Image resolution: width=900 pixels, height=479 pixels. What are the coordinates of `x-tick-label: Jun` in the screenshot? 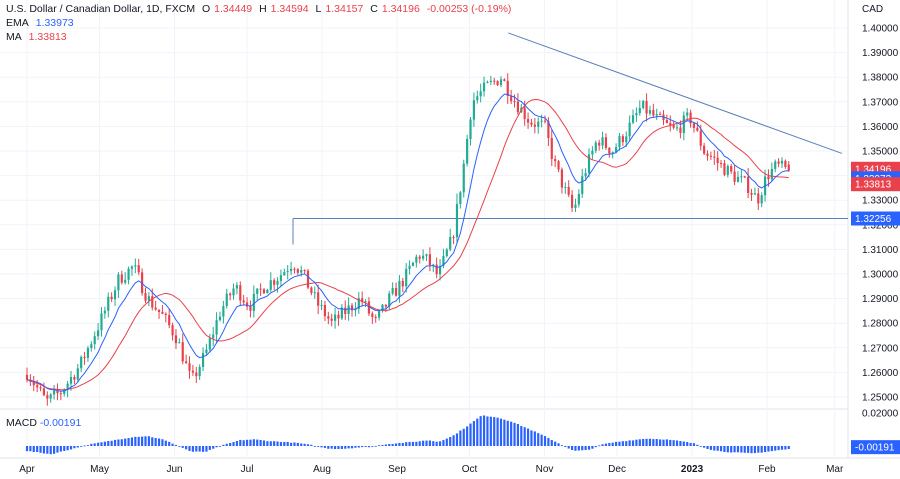 It's located at (174, 469).